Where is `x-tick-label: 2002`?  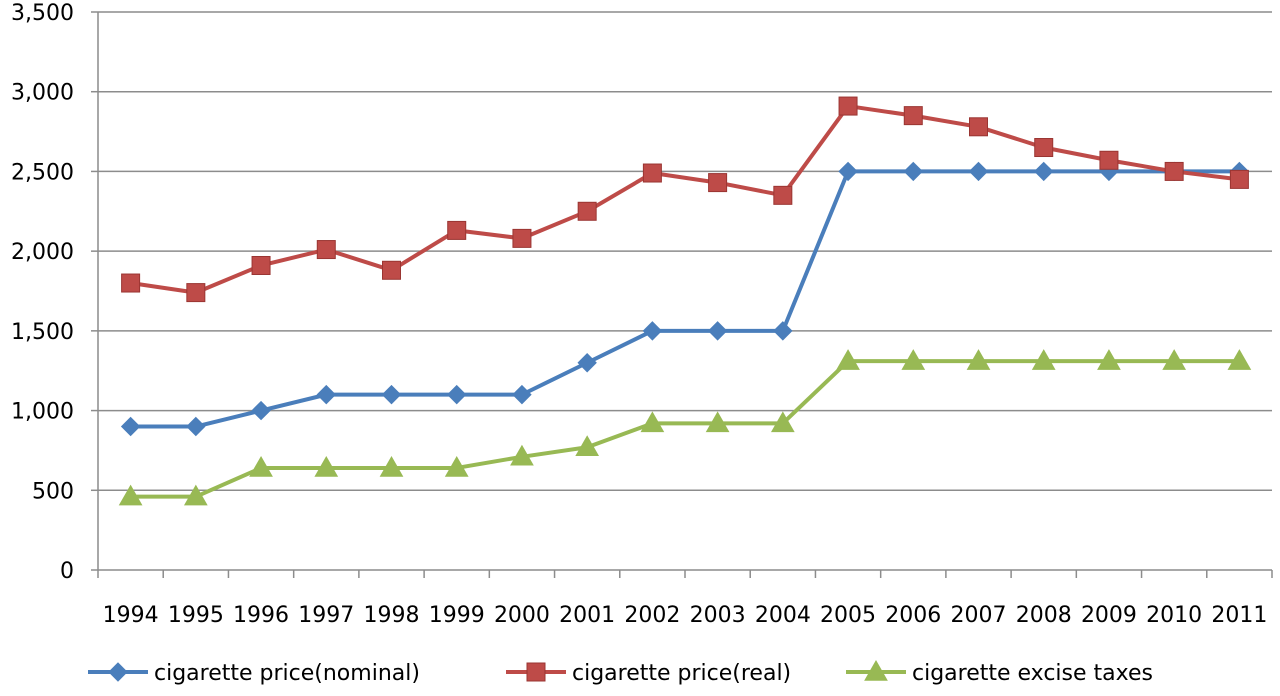 x-tick-label: 2002 is located at coordinates (652, 615).